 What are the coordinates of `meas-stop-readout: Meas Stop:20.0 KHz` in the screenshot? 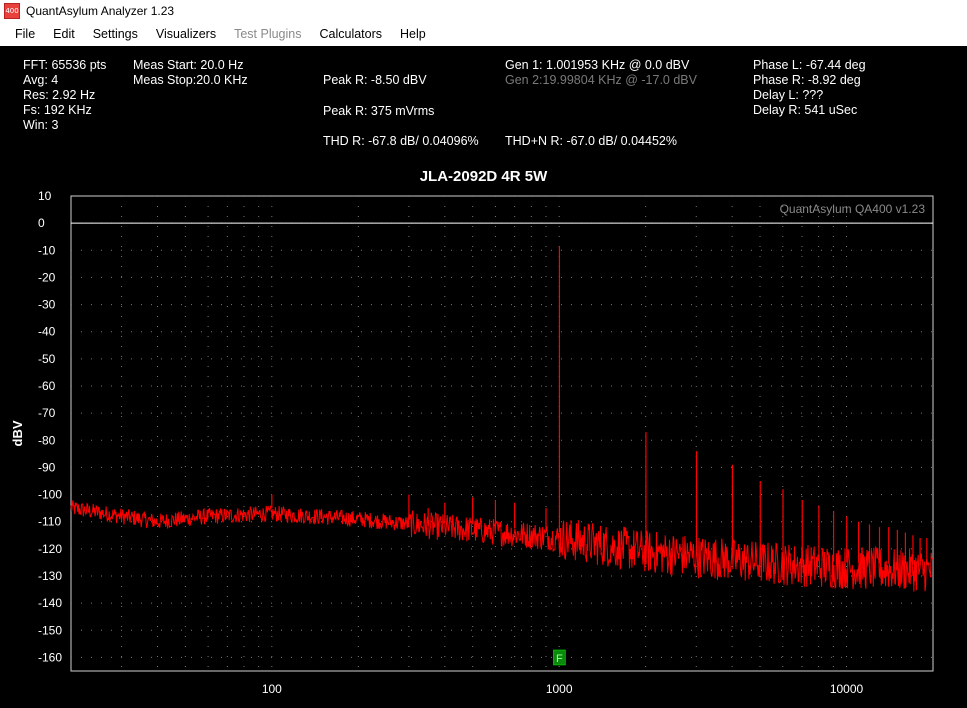 It's located at (190, 80).